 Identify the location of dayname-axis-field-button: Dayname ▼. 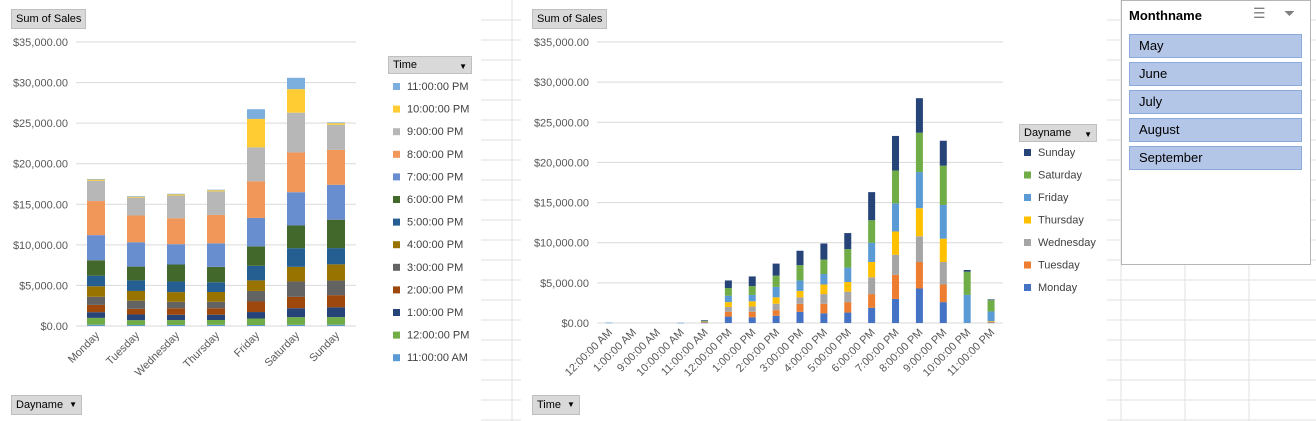
(46, 405).